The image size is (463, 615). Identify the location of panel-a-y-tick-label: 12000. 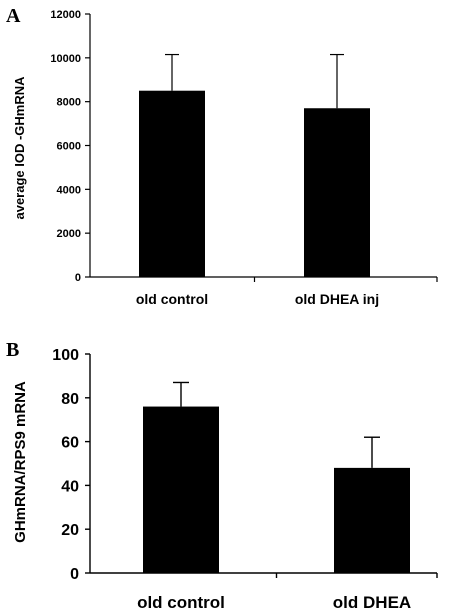
(65, 15).